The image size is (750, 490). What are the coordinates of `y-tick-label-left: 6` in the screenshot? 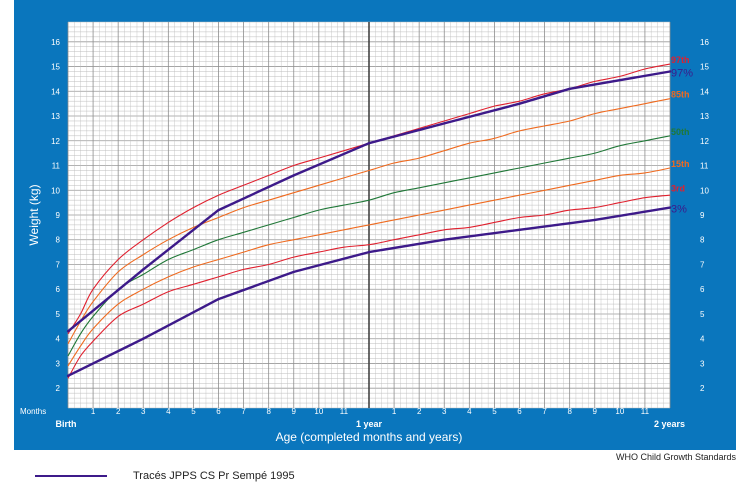 It's located at (58, 289).